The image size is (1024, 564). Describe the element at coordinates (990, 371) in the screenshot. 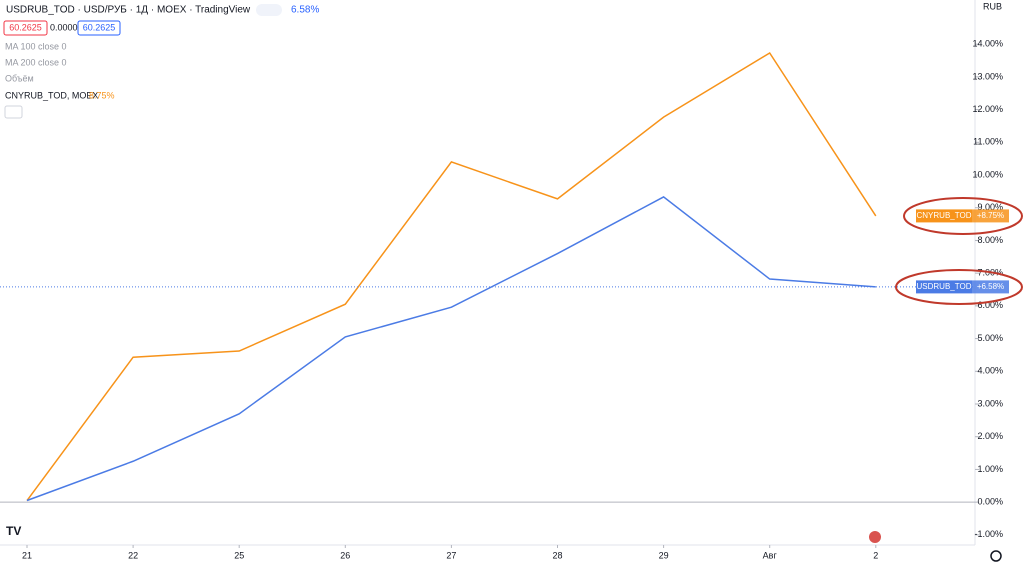

I see `y-tick-label: 4.00%` at that location.